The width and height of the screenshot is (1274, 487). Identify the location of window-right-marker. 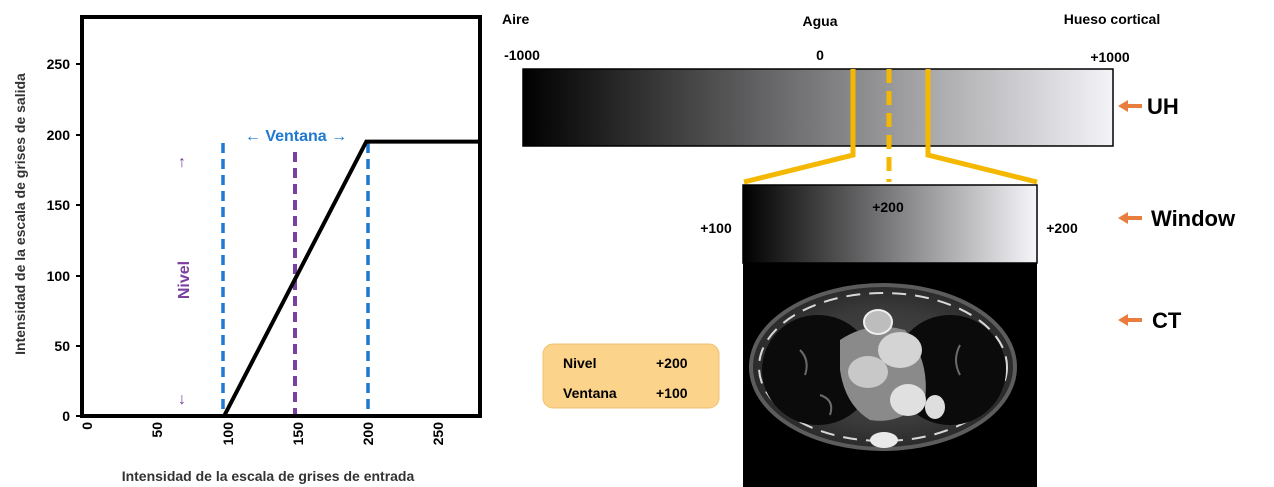
(981, 127).